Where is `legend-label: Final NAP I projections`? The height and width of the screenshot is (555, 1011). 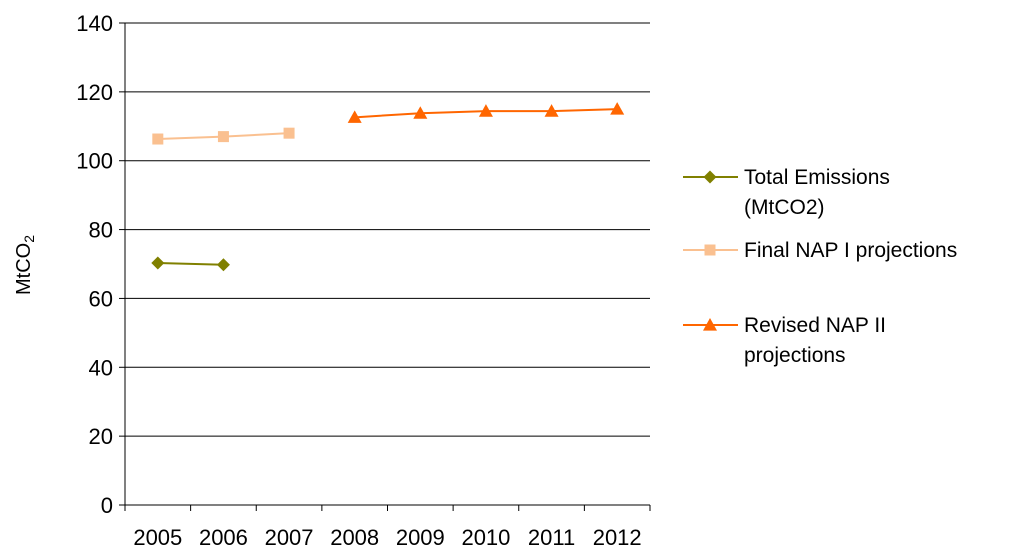 legend-label: Final NAP I projections is located at coordinates (850, 250).